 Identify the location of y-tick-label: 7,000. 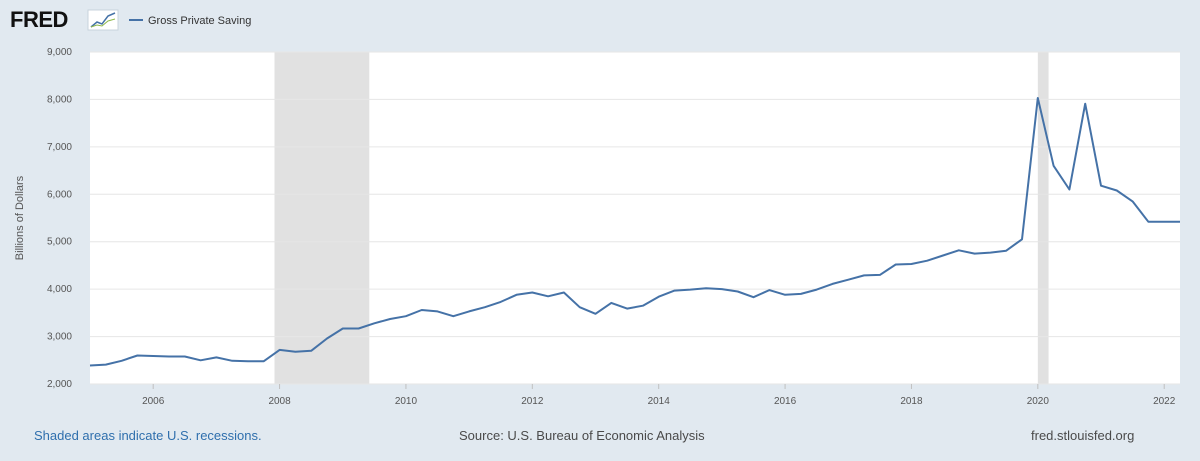
(59, 147).